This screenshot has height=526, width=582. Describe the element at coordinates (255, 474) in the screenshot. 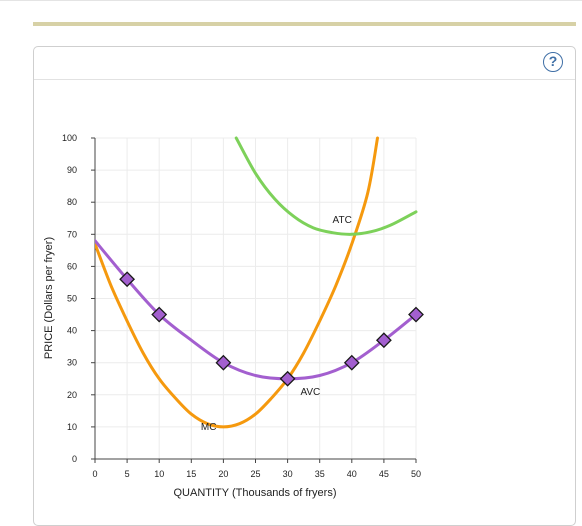

I see `x-tick-label: 25` at that location.